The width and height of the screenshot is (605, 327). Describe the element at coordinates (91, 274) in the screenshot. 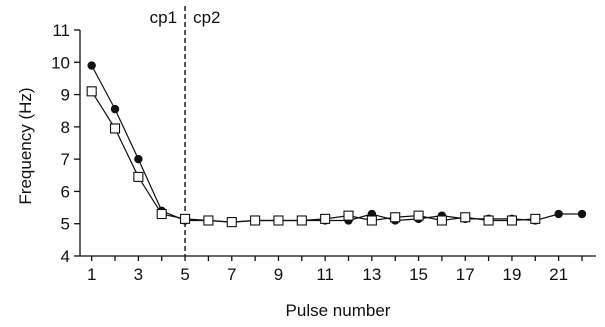

I see `x-tick-label: 1` at that location.